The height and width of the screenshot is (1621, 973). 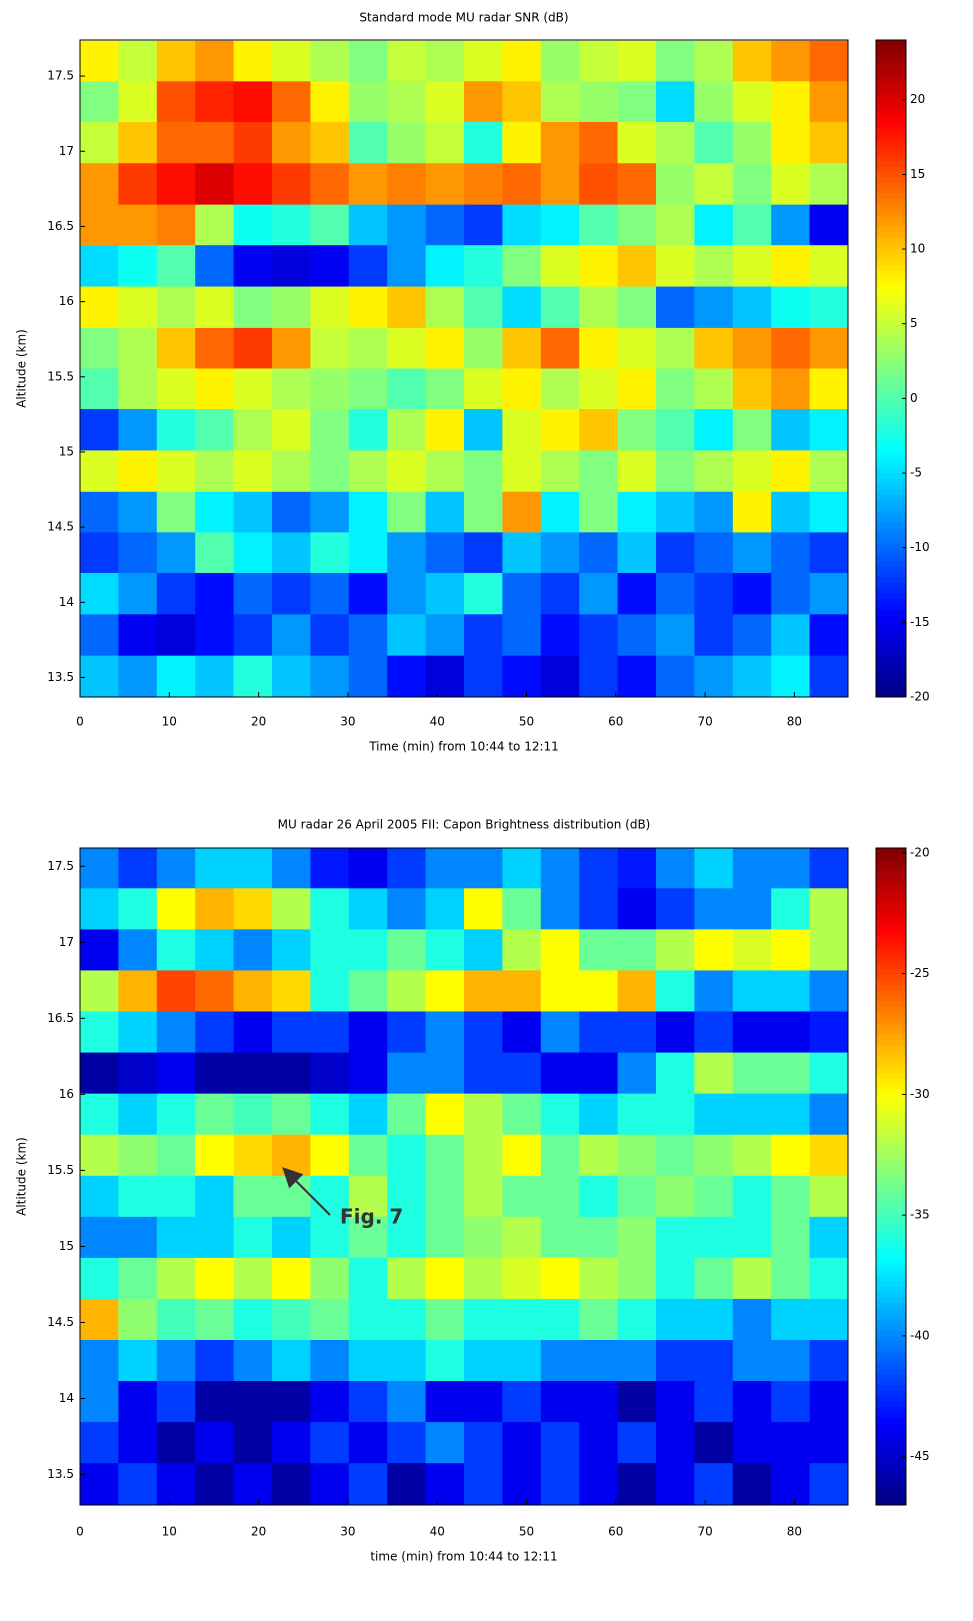 What do you see at coordinates (66, 1094) in the screenshot?
I see `y-tick-label: 16` at bounding box center [66, 1094].